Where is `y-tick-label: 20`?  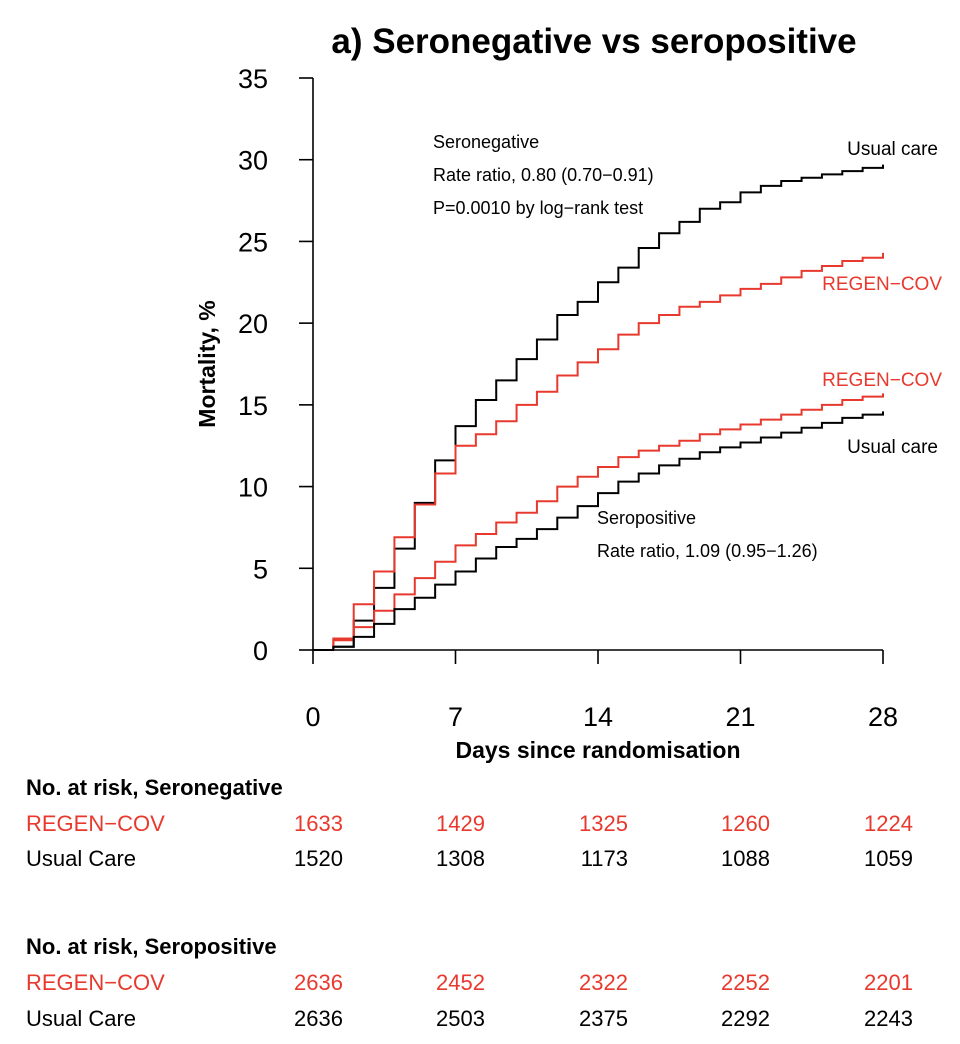
y-tick-label: 20 is located at coordinates (253, 324).